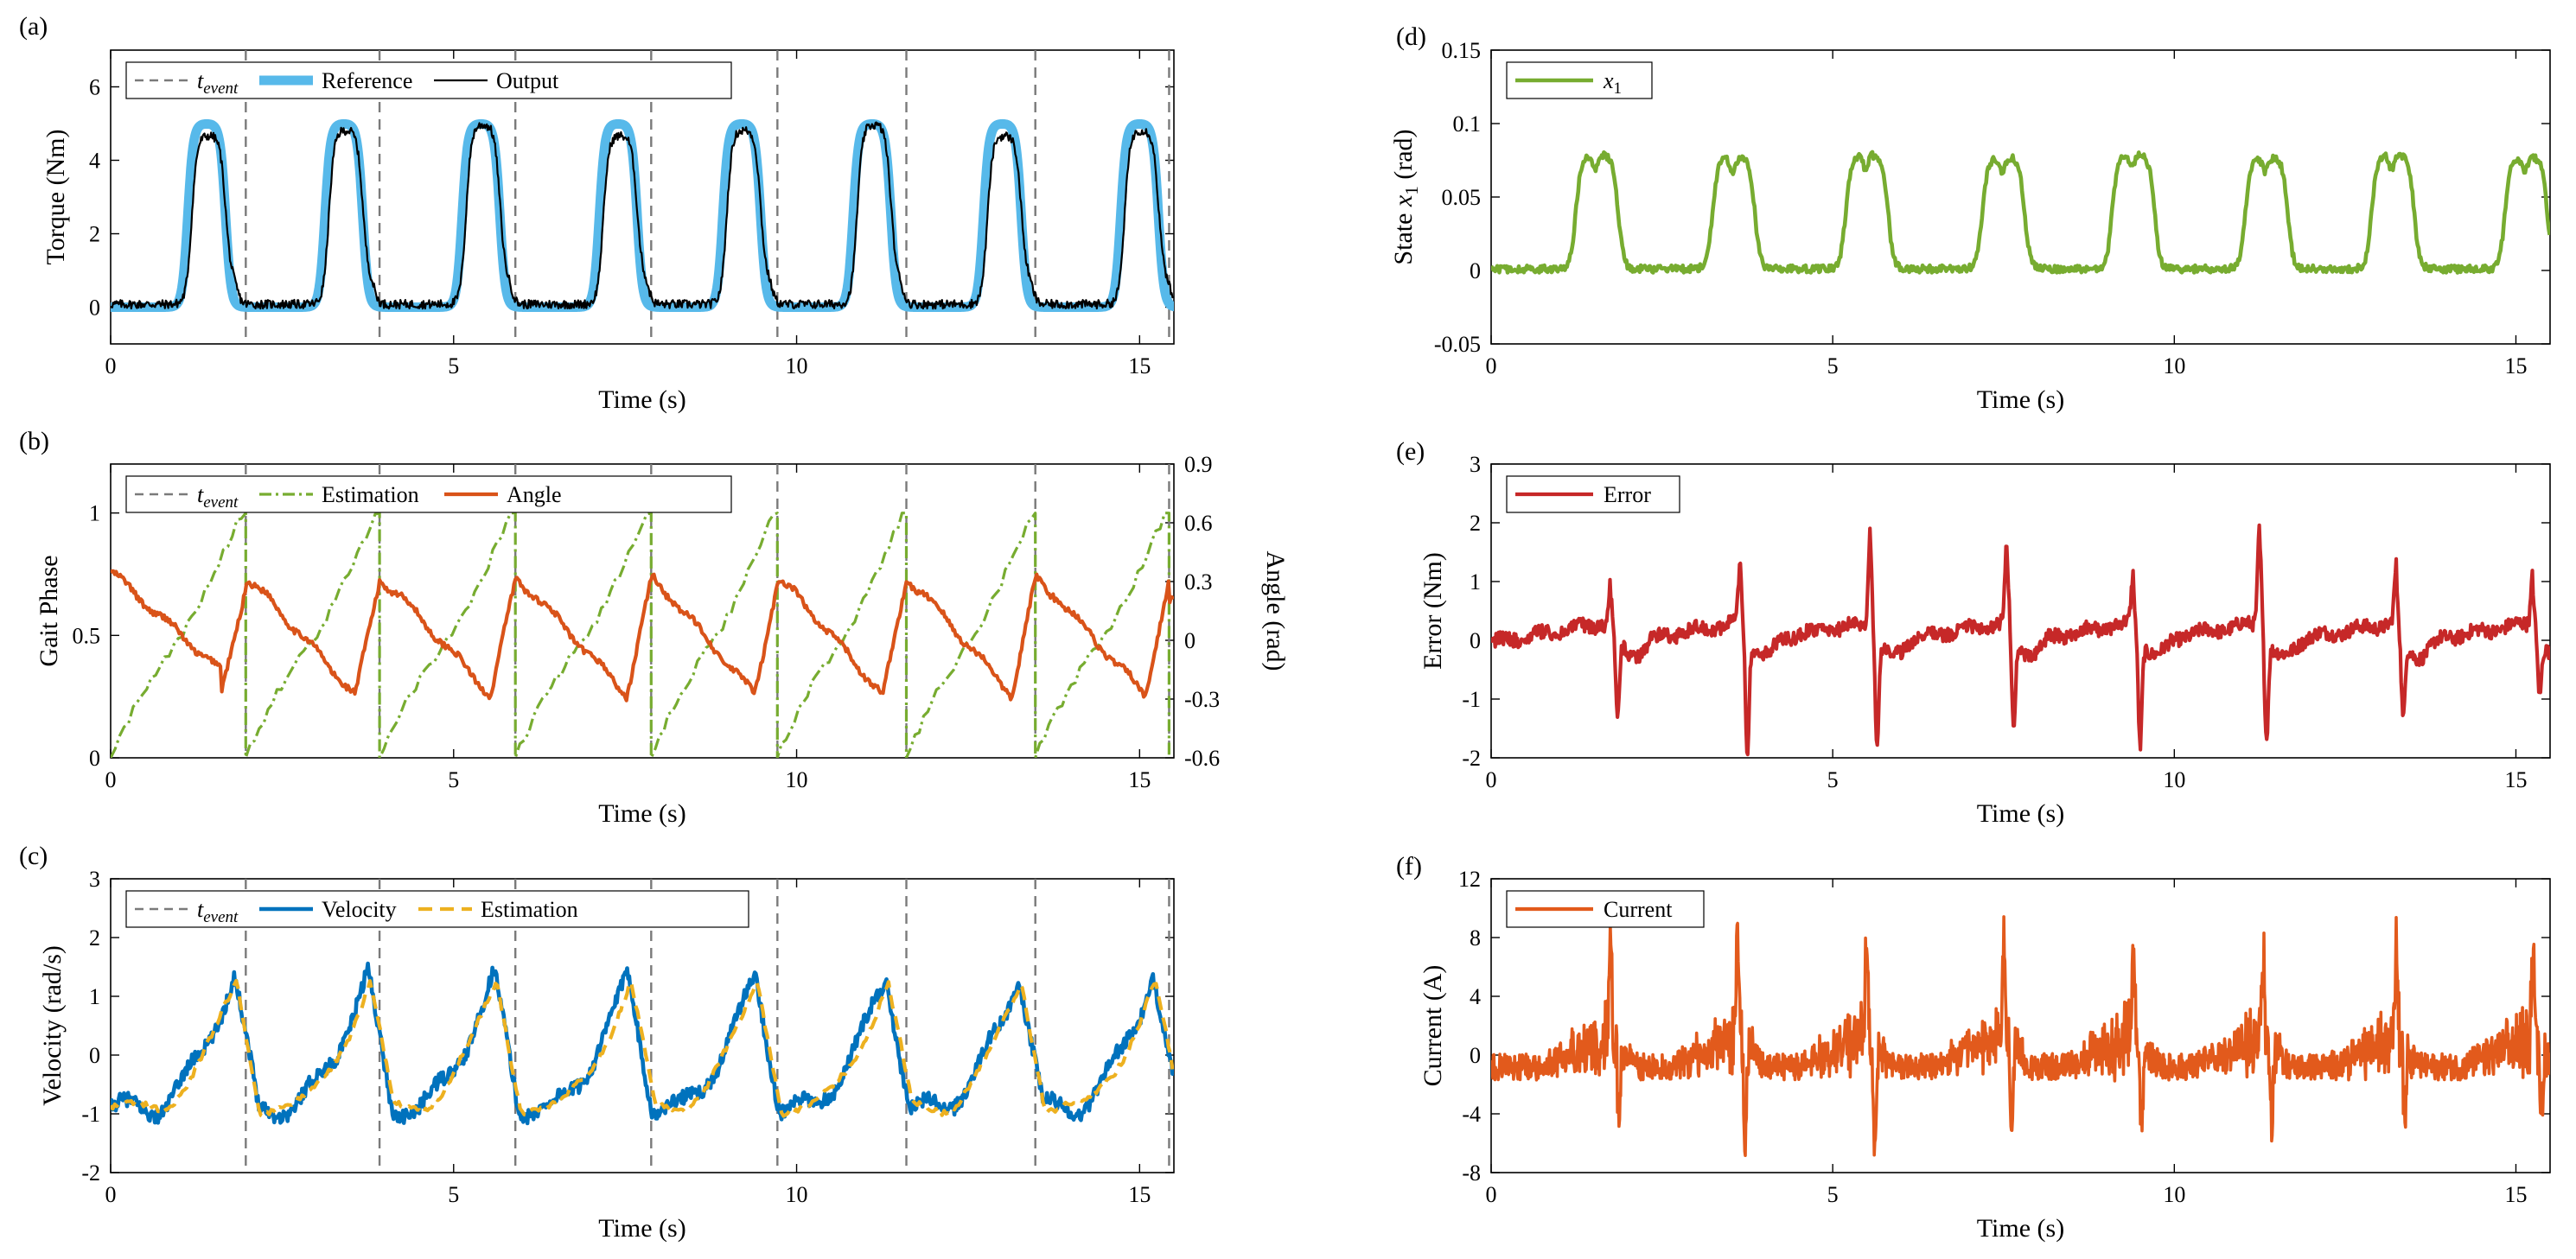  Describe the element at coordinates (1471, 1114) in the screenshot. I see `y-tick-label: -4` at that location.